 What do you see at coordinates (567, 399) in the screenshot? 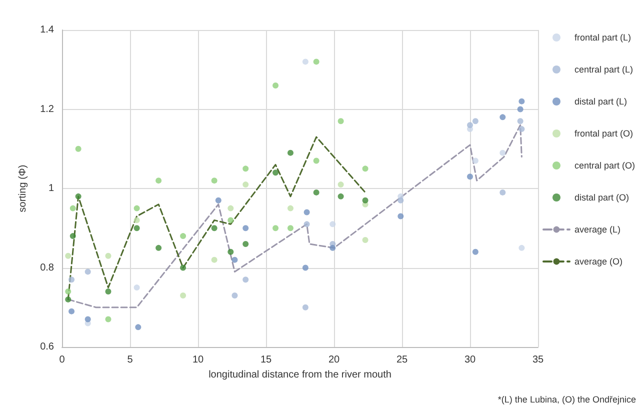
I see `text: *(L) the Lubina, (O) the Ondřejnice` at bounding box center [567, 399].